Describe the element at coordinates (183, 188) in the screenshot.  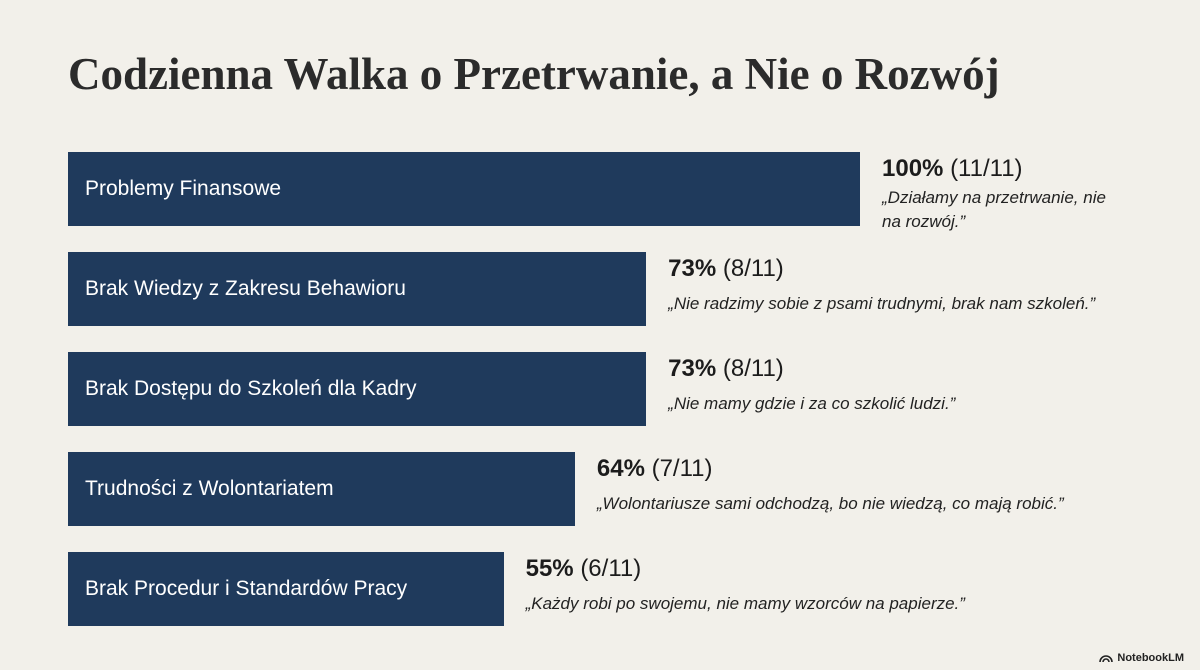
I see `bar-label: Problemy Finansowe` at that location.